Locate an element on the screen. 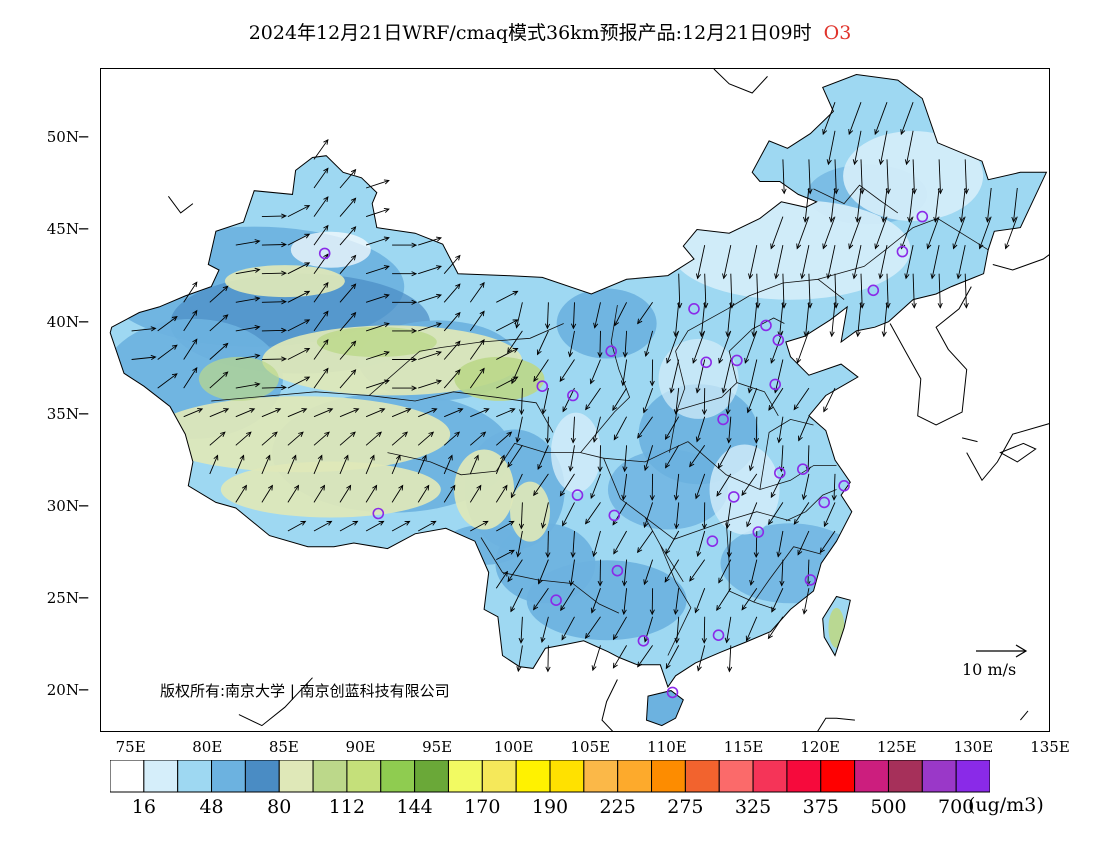  lon-label: 120E is located at coordinates (820, 747).